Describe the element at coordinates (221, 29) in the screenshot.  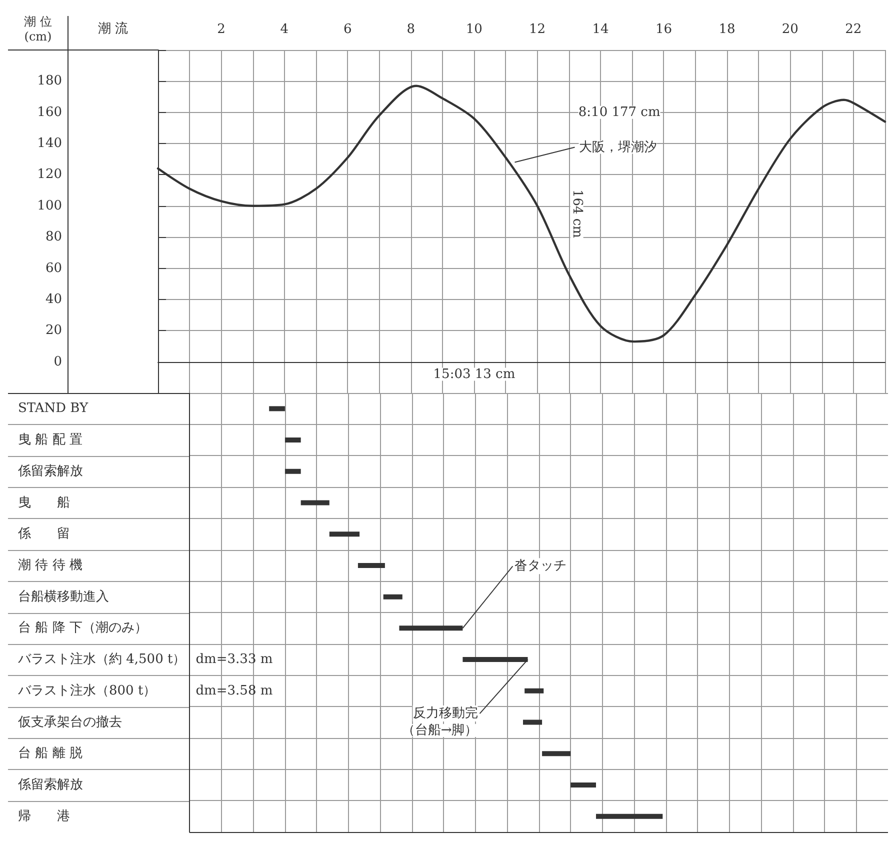
I see `x-tick-label: 2` at that location.